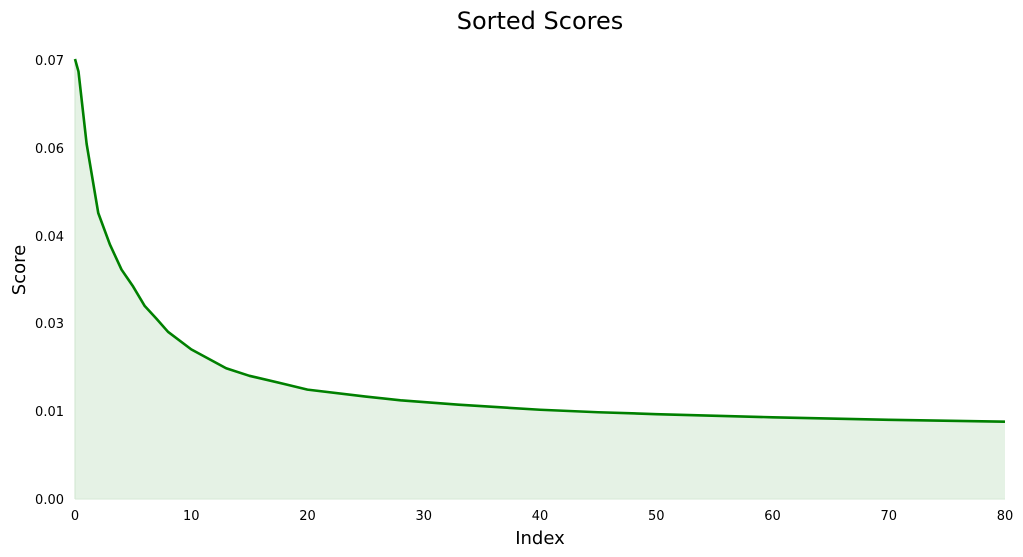  What do you see at coordinates (888, 516) in the screenshot?
I see `x-tick-label: 70` at bounding box center [888, 516].